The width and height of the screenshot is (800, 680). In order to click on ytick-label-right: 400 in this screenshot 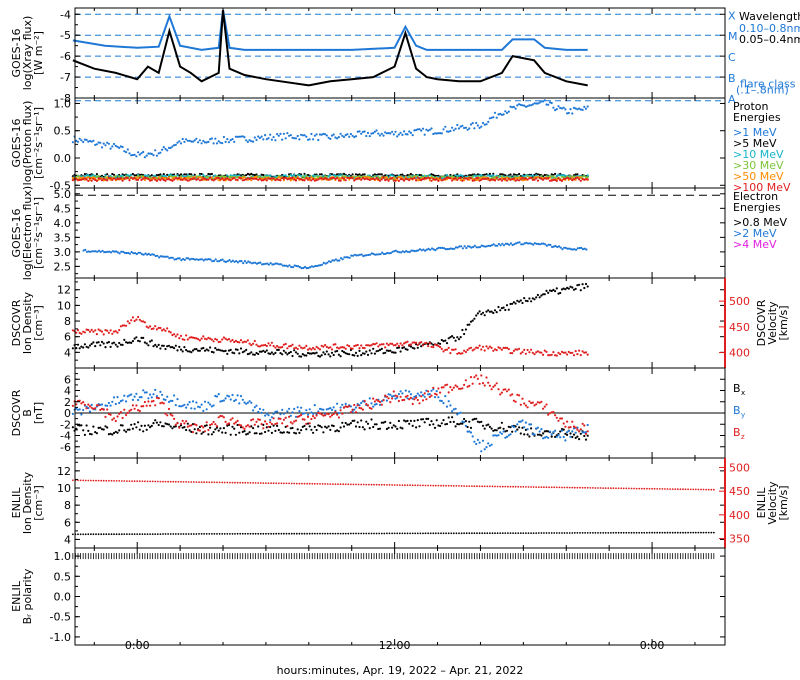, I will do `click(739, 515)`.